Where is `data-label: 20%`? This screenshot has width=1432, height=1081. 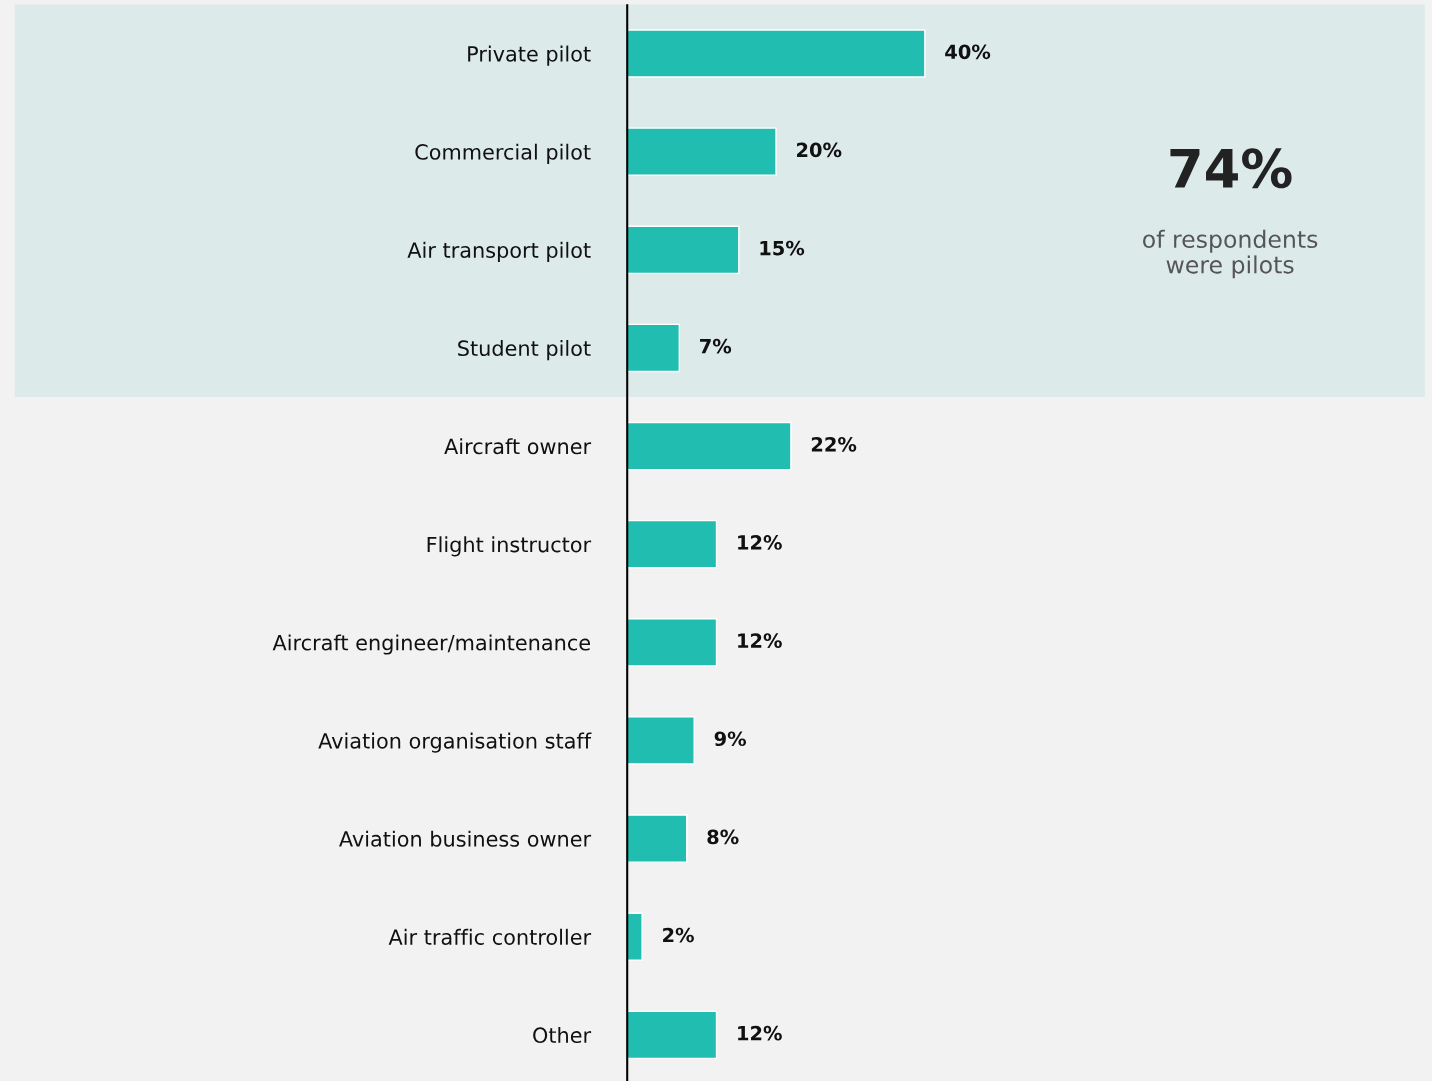
data-label: 20% is located at coordinates (819, 150).